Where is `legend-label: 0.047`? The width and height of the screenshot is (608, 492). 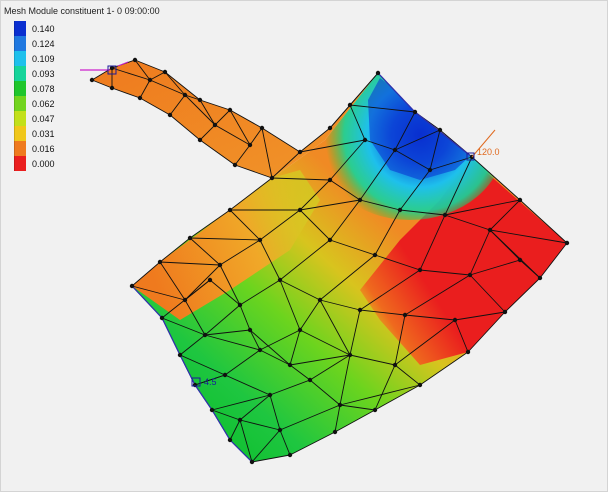
legend-label: 0.047 is located at coordinates (43, 118).